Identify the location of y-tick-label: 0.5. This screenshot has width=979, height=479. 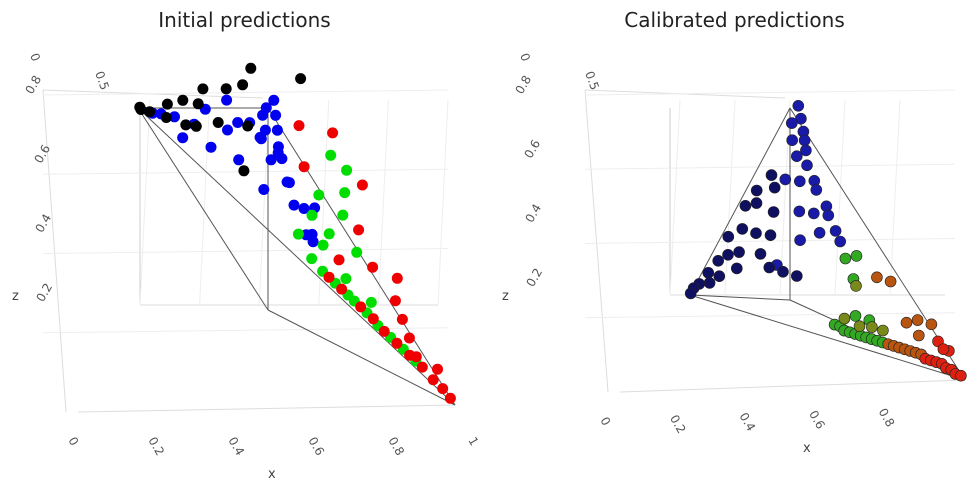
(592, 80).